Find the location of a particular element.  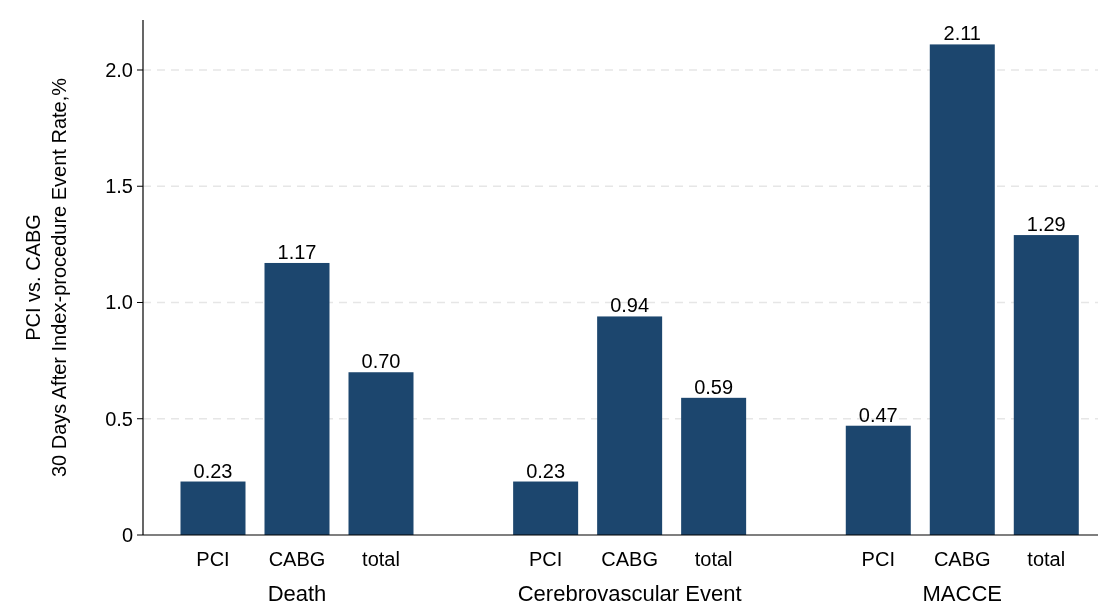

data-label: 2.11 is located at coordinates (962, 33).